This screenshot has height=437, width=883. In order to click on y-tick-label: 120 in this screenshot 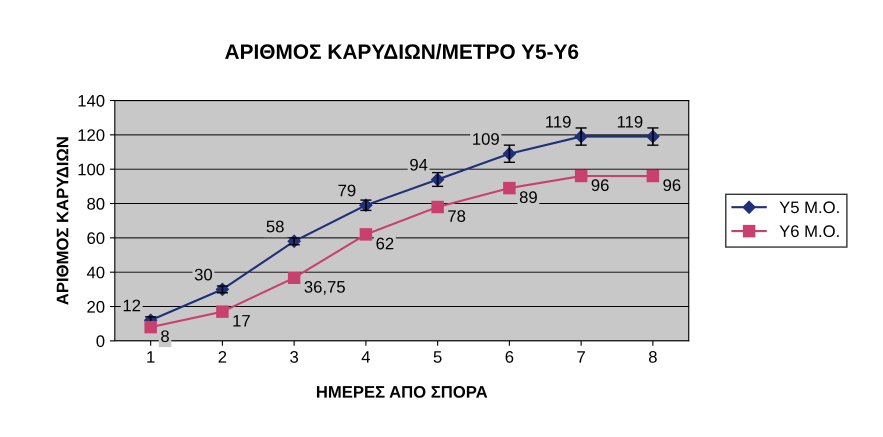, I will do `click(91, 135)`.